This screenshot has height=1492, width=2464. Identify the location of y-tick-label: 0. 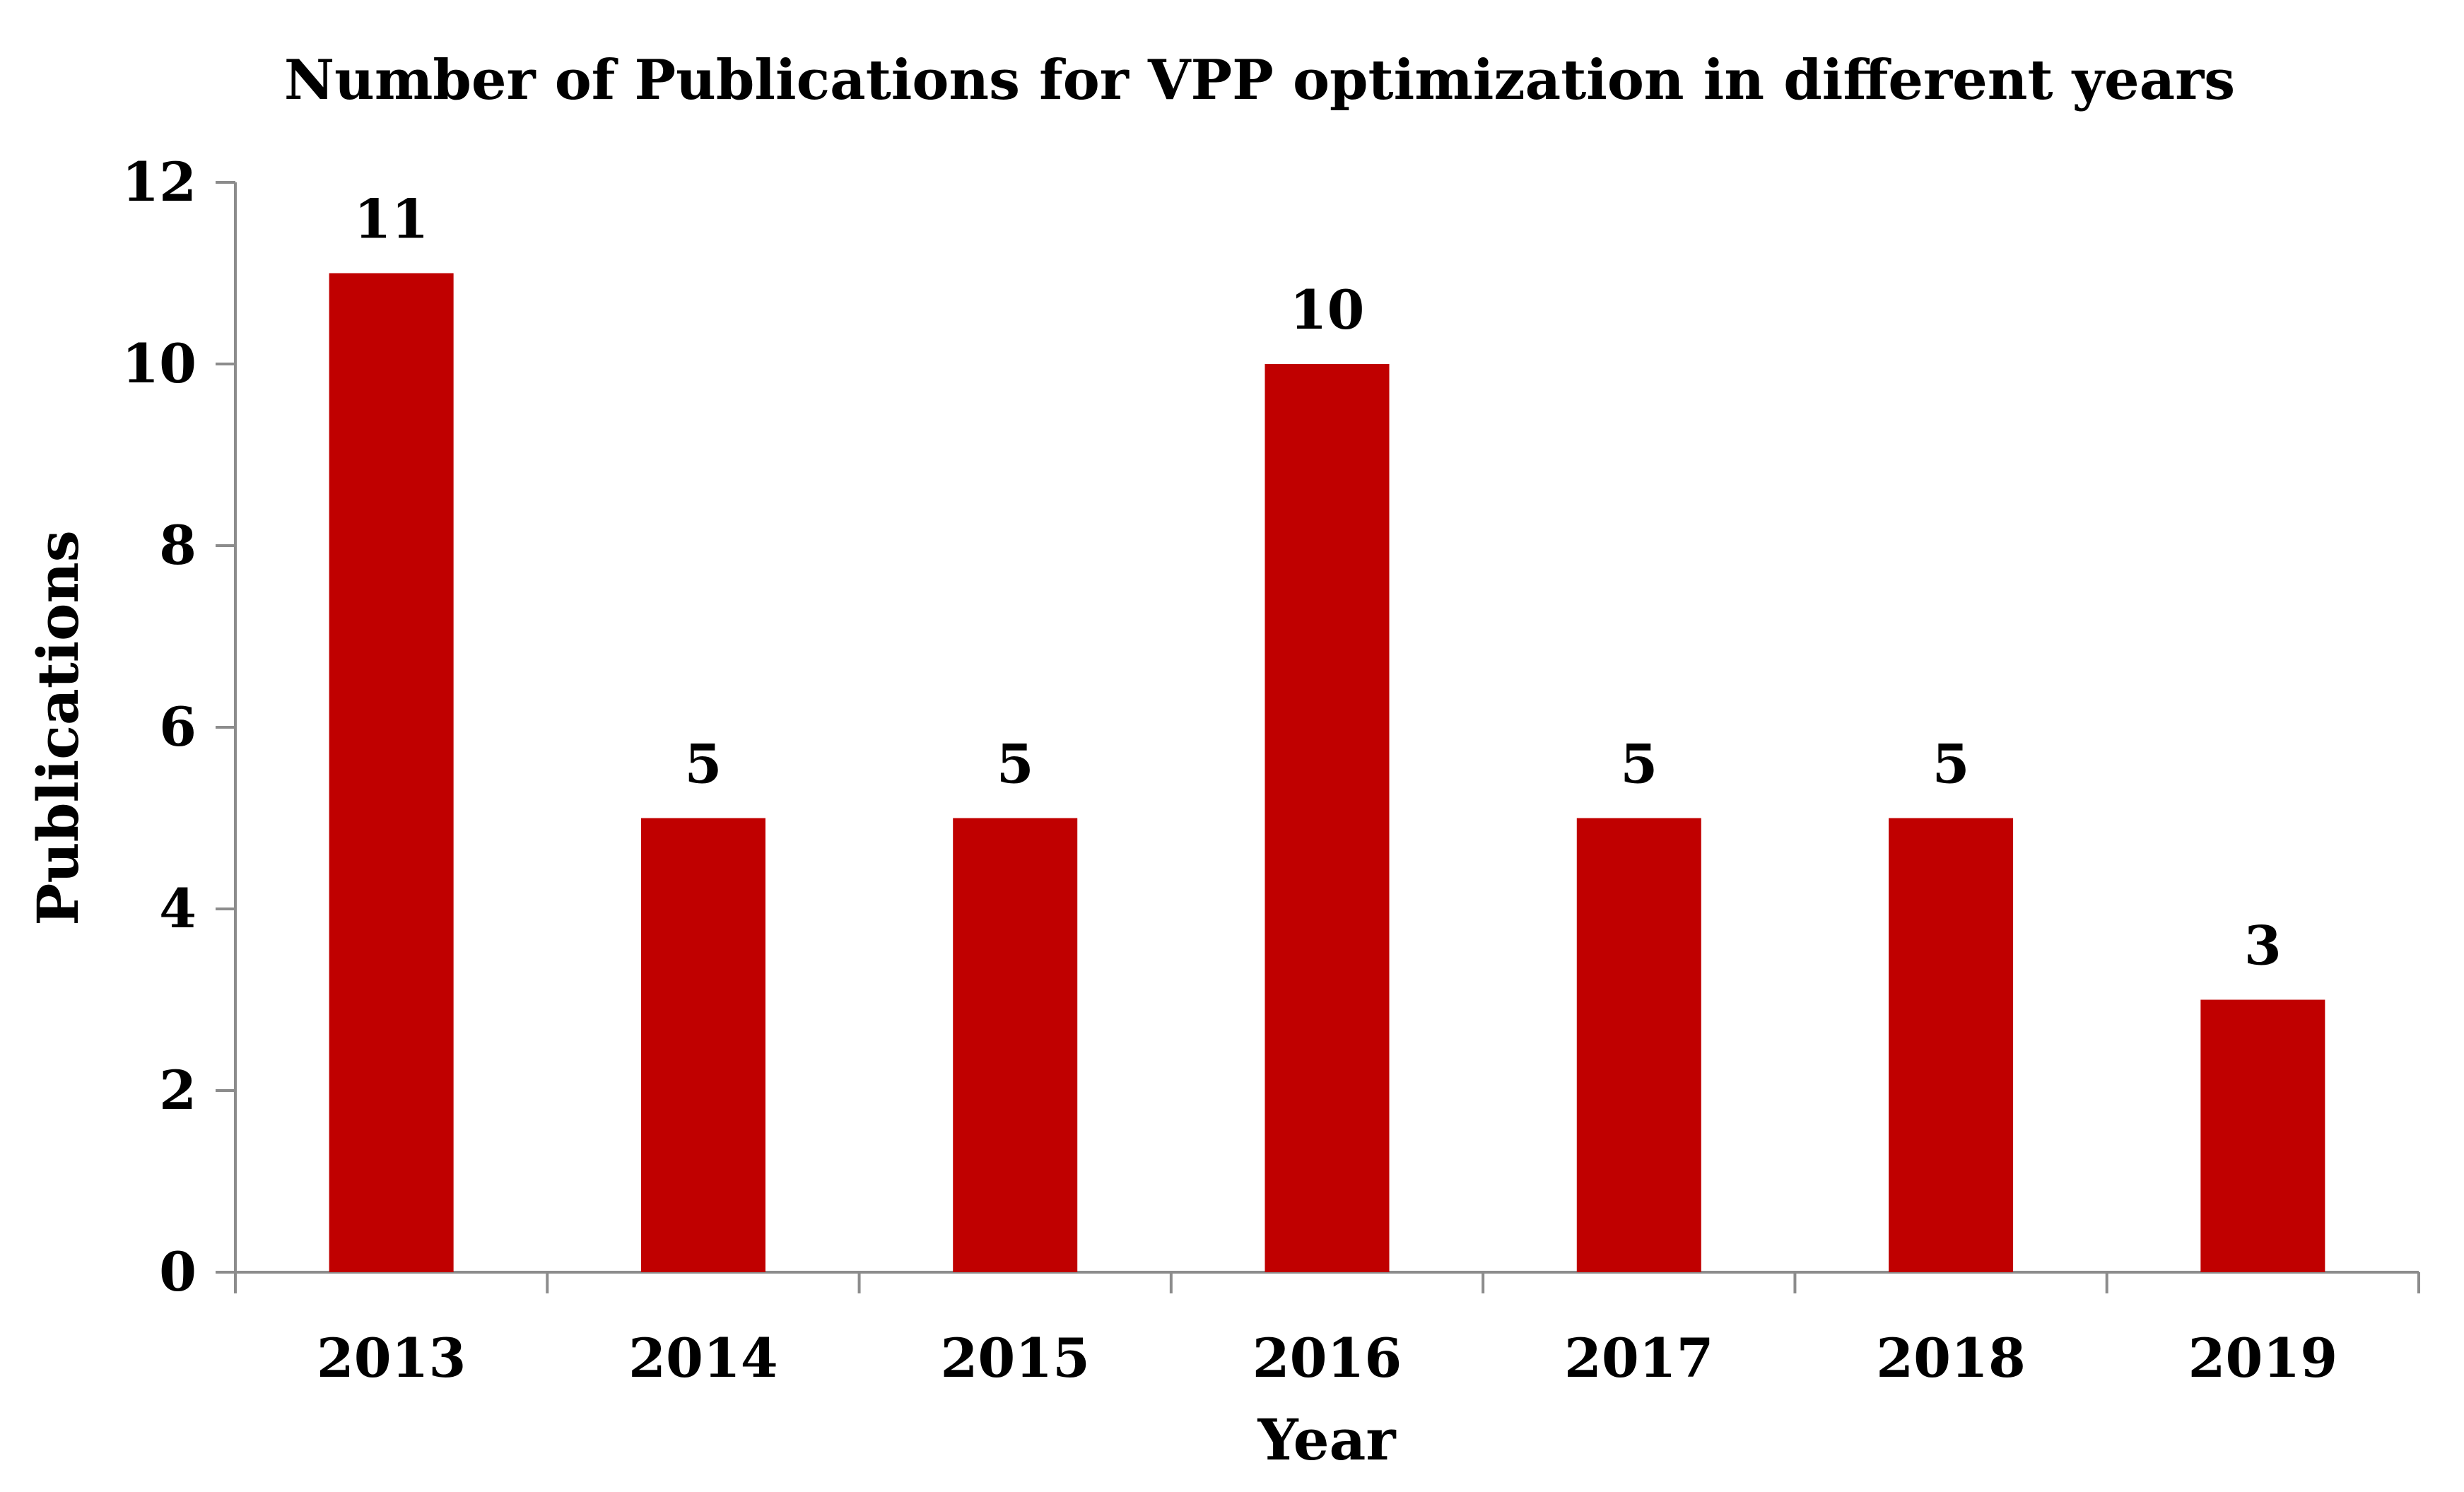
(177, 1272).